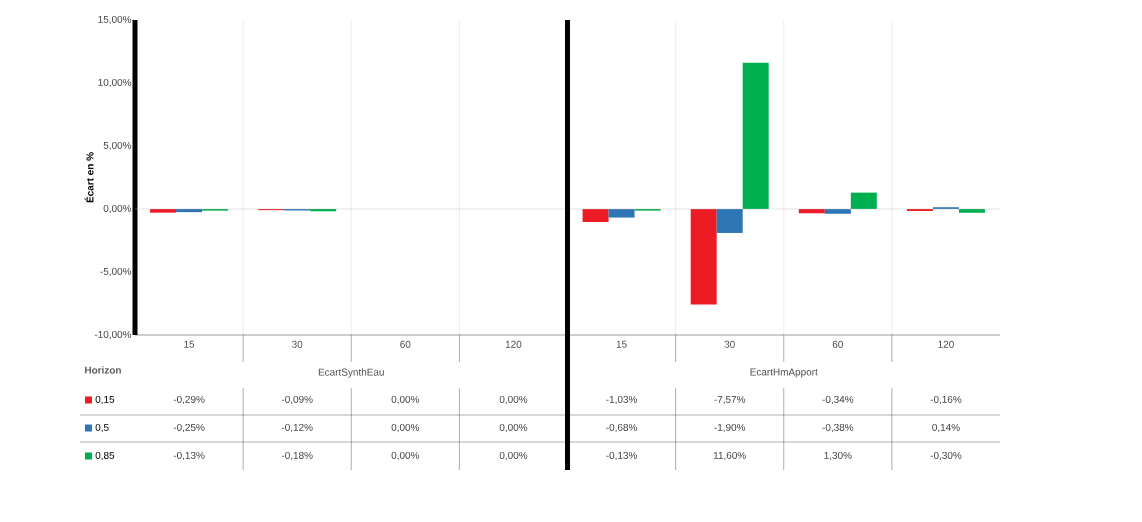 The image size is (1142, 522). What do you see at coordinates (117, 209) in the screenshot?
I see `y-tick-label: 0,00%` at bounding box center [117, 209].